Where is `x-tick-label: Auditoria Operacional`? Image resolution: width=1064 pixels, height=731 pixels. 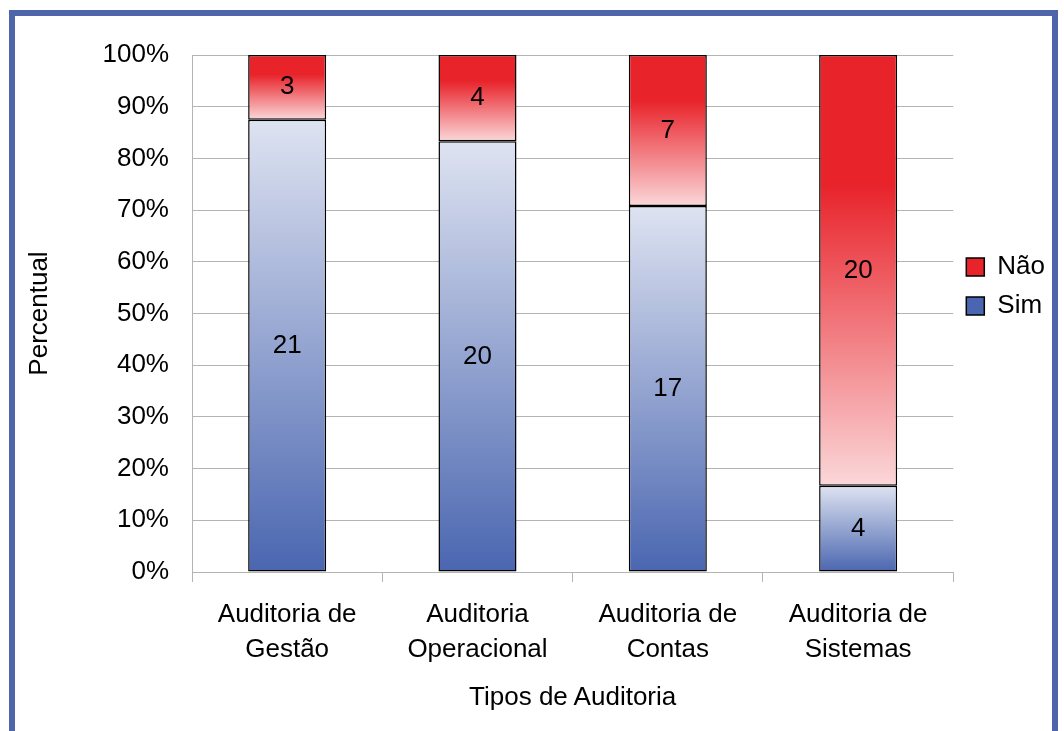 x-tick-label: Auditoria Operacional is located at coordinates (477, 630).